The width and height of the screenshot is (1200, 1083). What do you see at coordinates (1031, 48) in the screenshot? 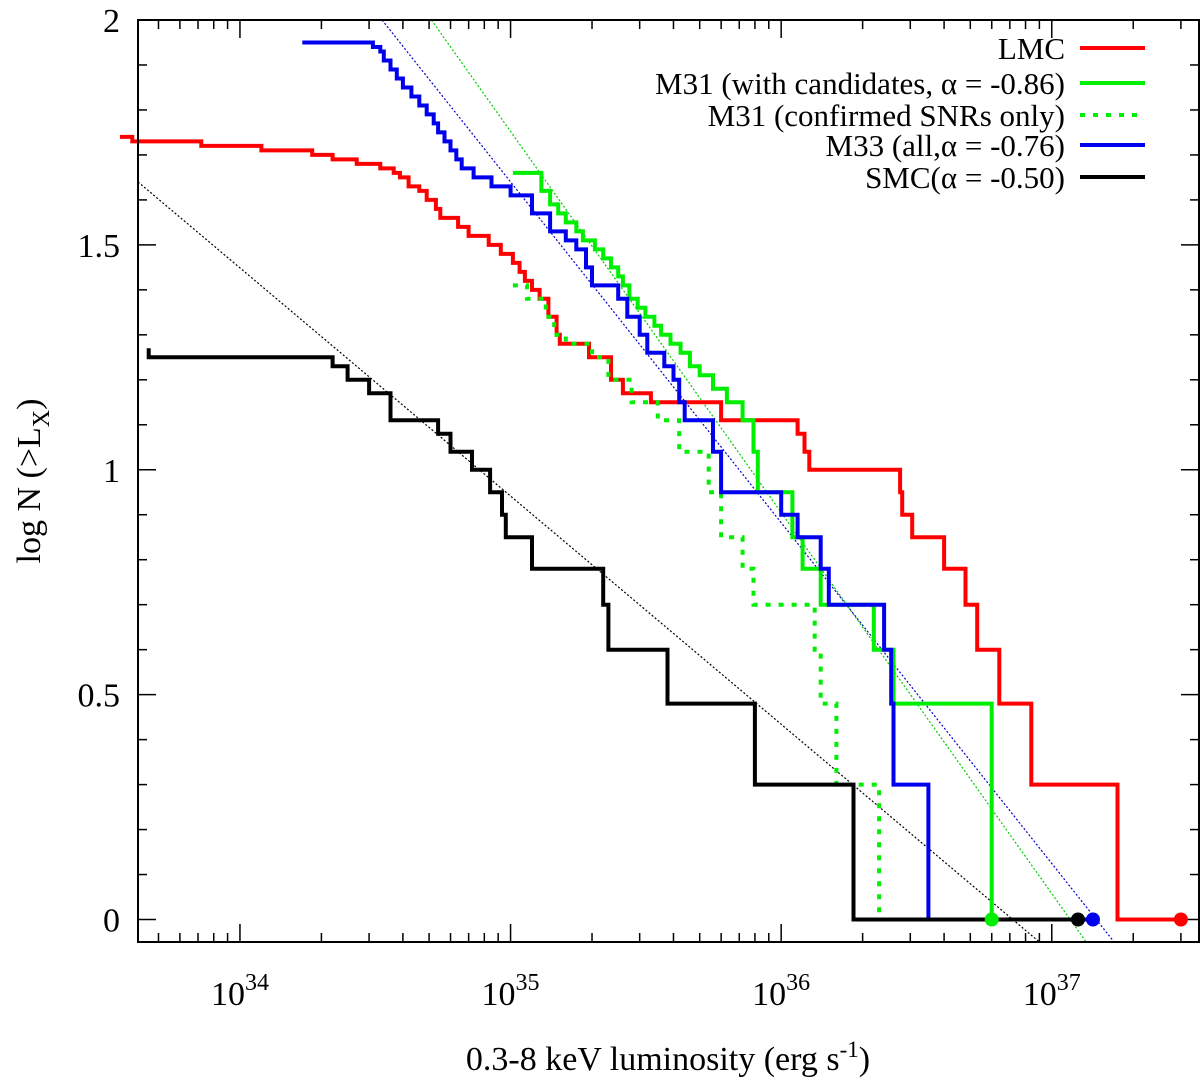
I see `legend-label: LMC` at bounding box center [1031, 48].